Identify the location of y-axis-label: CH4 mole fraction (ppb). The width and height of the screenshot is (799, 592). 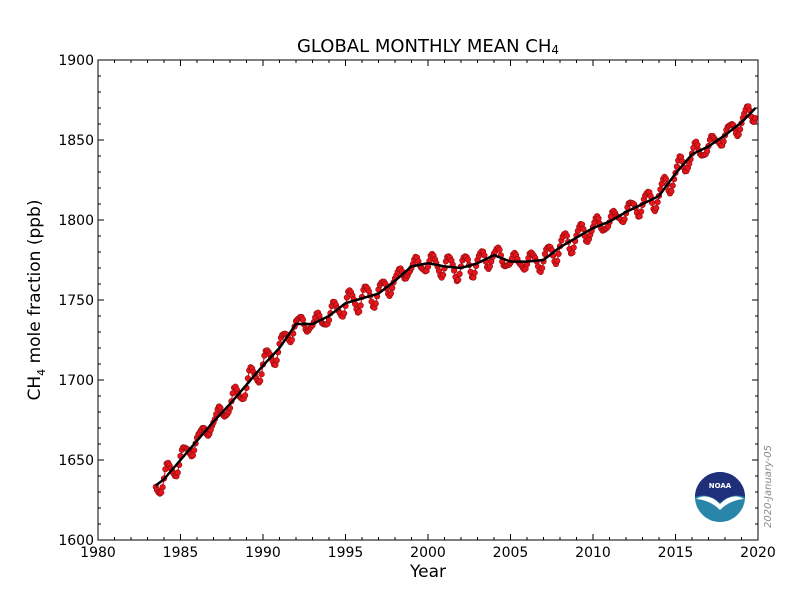
(36, 300).